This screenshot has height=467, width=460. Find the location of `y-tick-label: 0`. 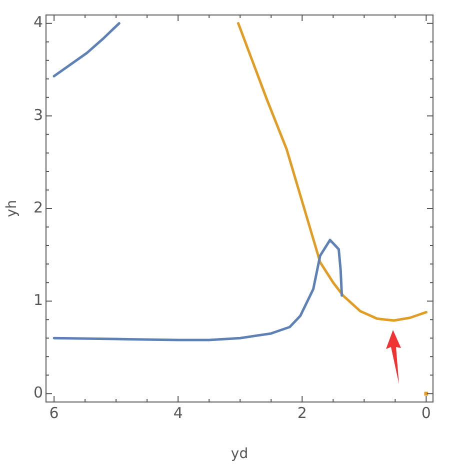

y-tick-label: 0 is located at coordinates (38, 393).